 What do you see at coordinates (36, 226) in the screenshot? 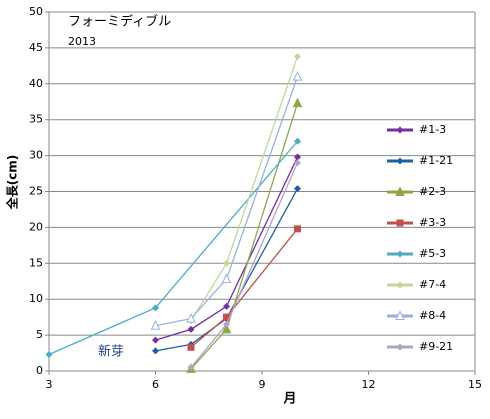
I see `y-tick-label: 20` at bounding box center [36, 226].